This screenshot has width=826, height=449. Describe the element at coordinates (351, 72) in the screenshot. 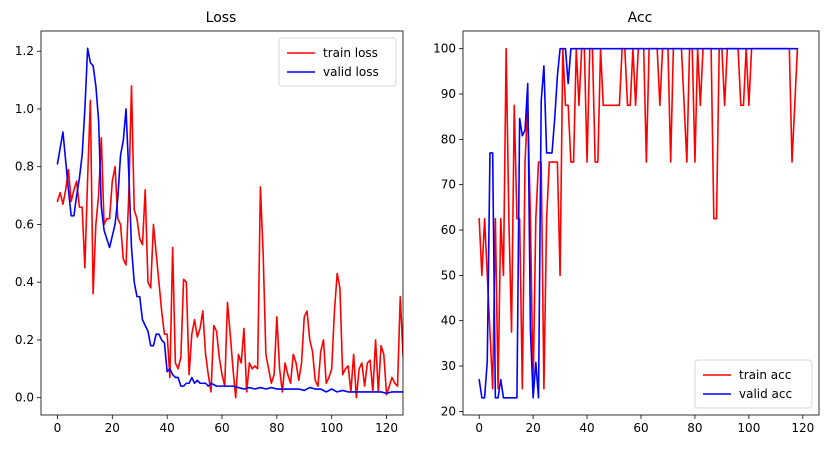

I see `legend-label: valid loss` at that location.